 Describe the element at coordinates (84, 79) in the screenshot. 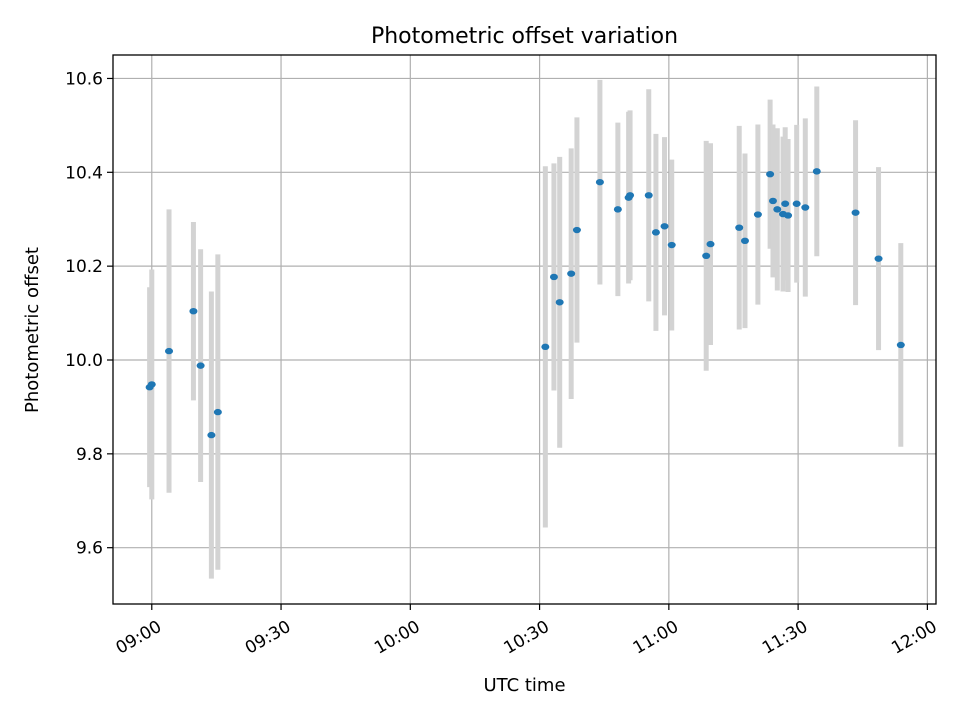

I see `y-tick-label: 10.6` at that location.